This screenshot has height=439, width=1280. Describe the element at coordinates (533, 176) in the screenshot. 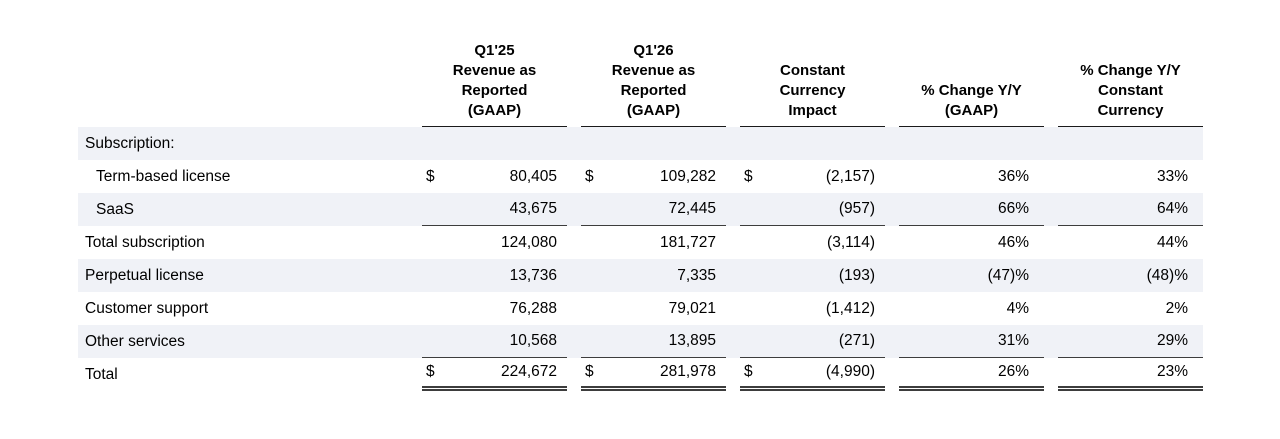

I see `cell-value: 80,405` at that location.